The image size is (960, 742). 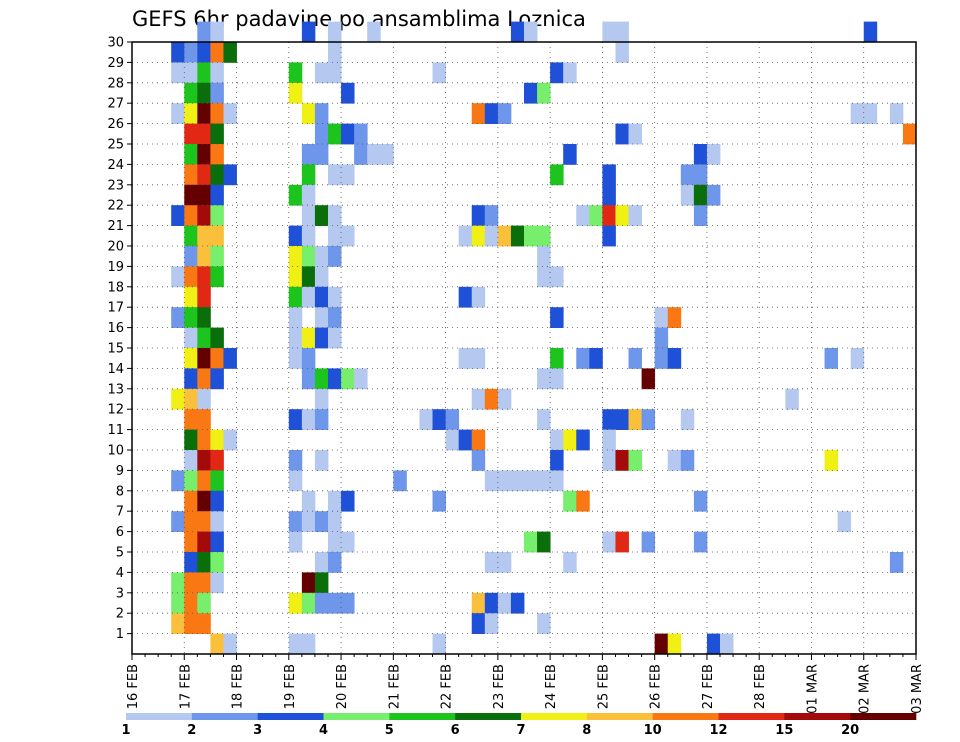 I want to click on x-tick-label: 20 FEB, so click(x=342, y=686).